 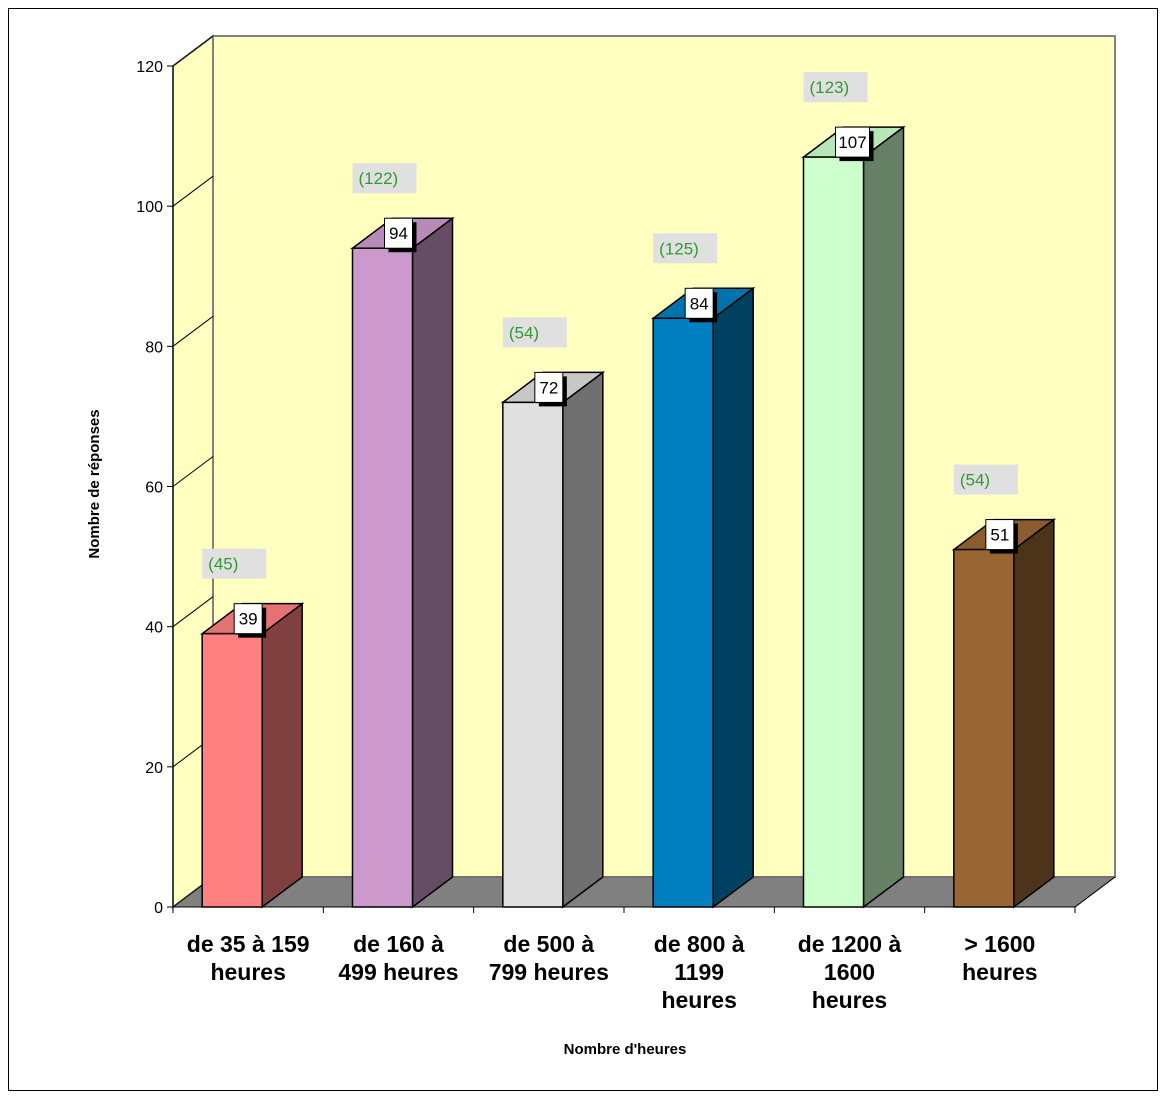 I want to click on x-tick-label: de 500 à 799 heures, so click(x=549, y=958).